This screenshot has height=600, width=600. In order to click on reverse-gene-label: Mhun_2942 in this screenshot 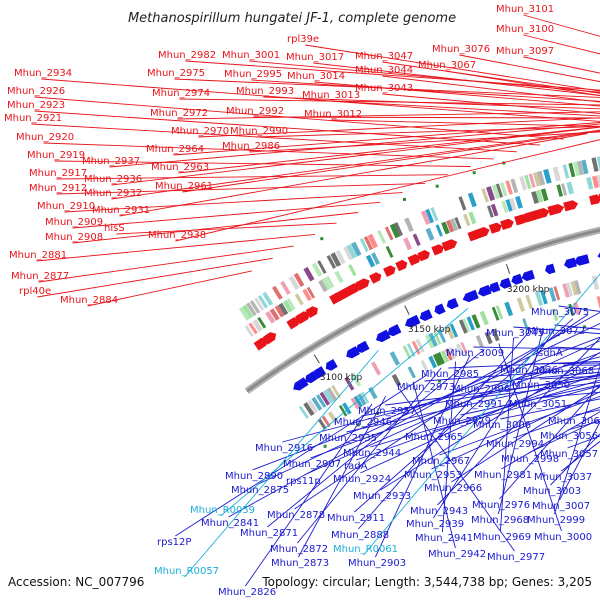, I will do `click(457, 554)`.